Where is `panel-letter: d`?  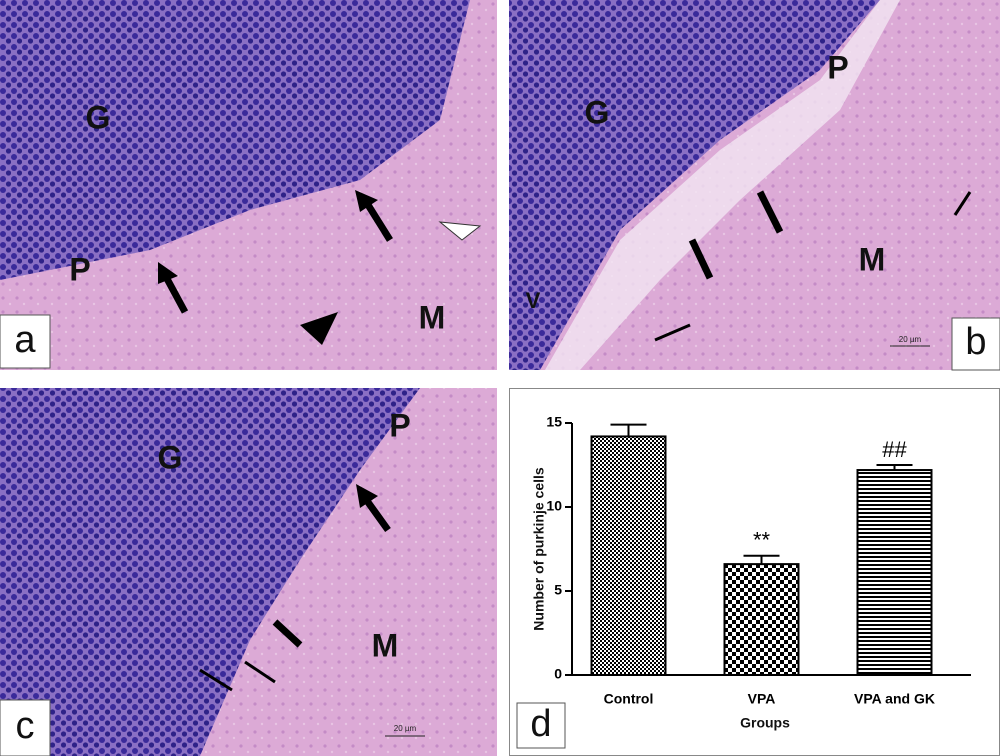
panel-letter: d is located at coordinates (540, 724).